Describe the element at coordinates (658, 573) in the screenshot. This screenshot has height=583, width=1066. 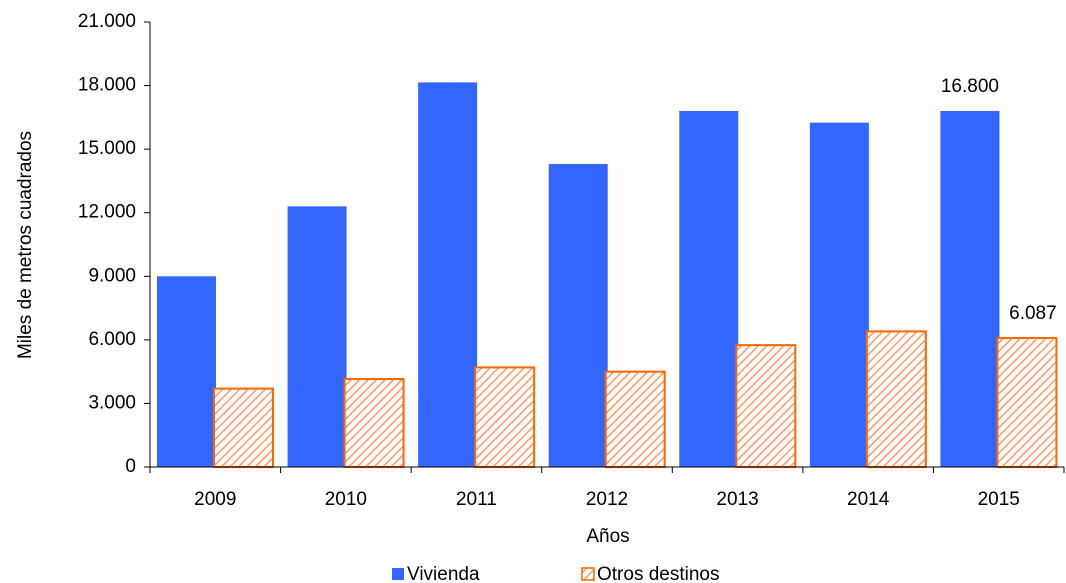
I see `legend-label: Otros destinos` at that location.